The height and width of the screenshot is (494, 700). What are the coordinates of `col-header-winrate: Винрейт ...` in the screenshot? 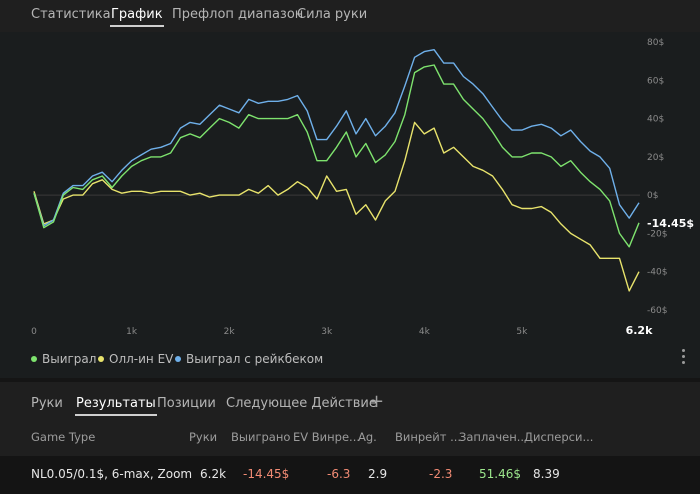 It's located at (428, 437).